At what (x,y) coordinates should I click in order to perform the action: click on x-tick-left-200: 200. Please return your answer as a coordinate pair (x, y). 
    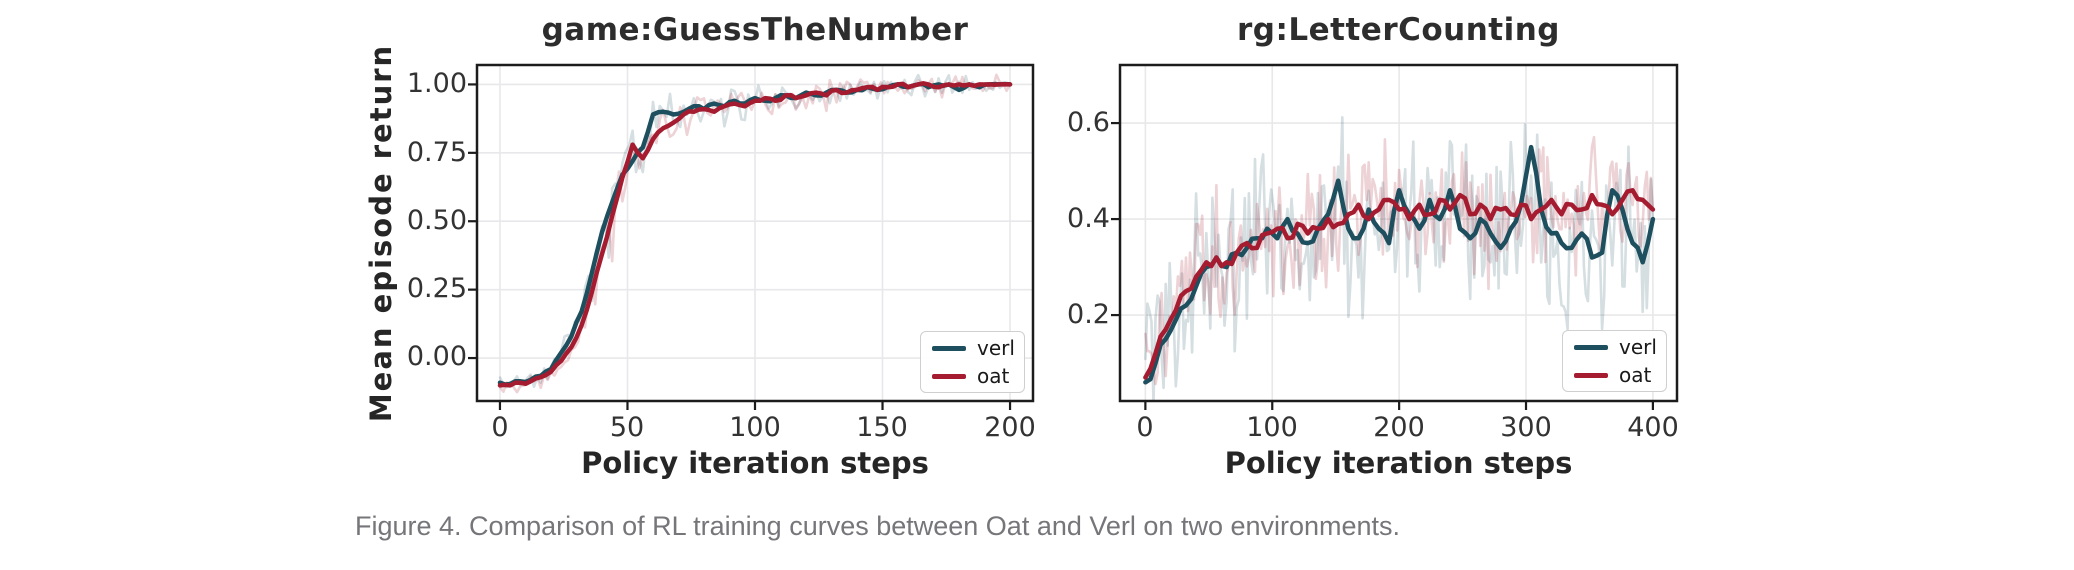
    Looking at the image, I should click on (1010, 427).